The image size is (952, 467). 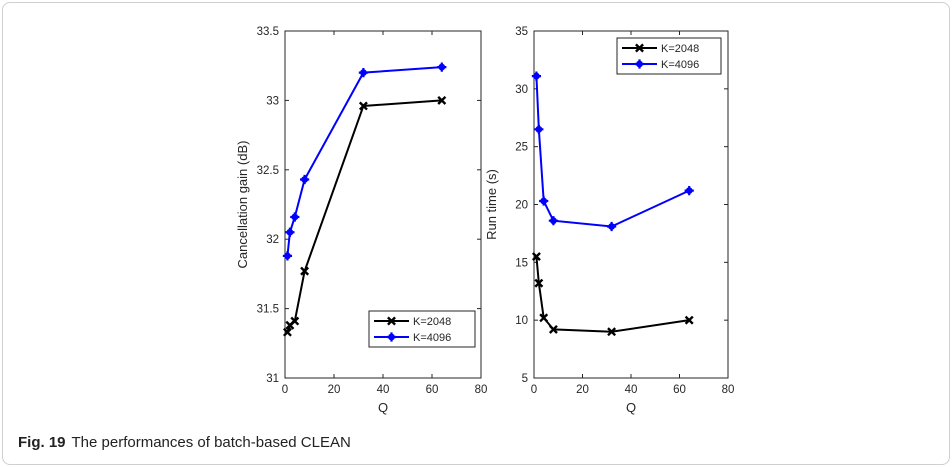 I want to click on chart1-x-tick-label: 40, so click(x=383, y=390).